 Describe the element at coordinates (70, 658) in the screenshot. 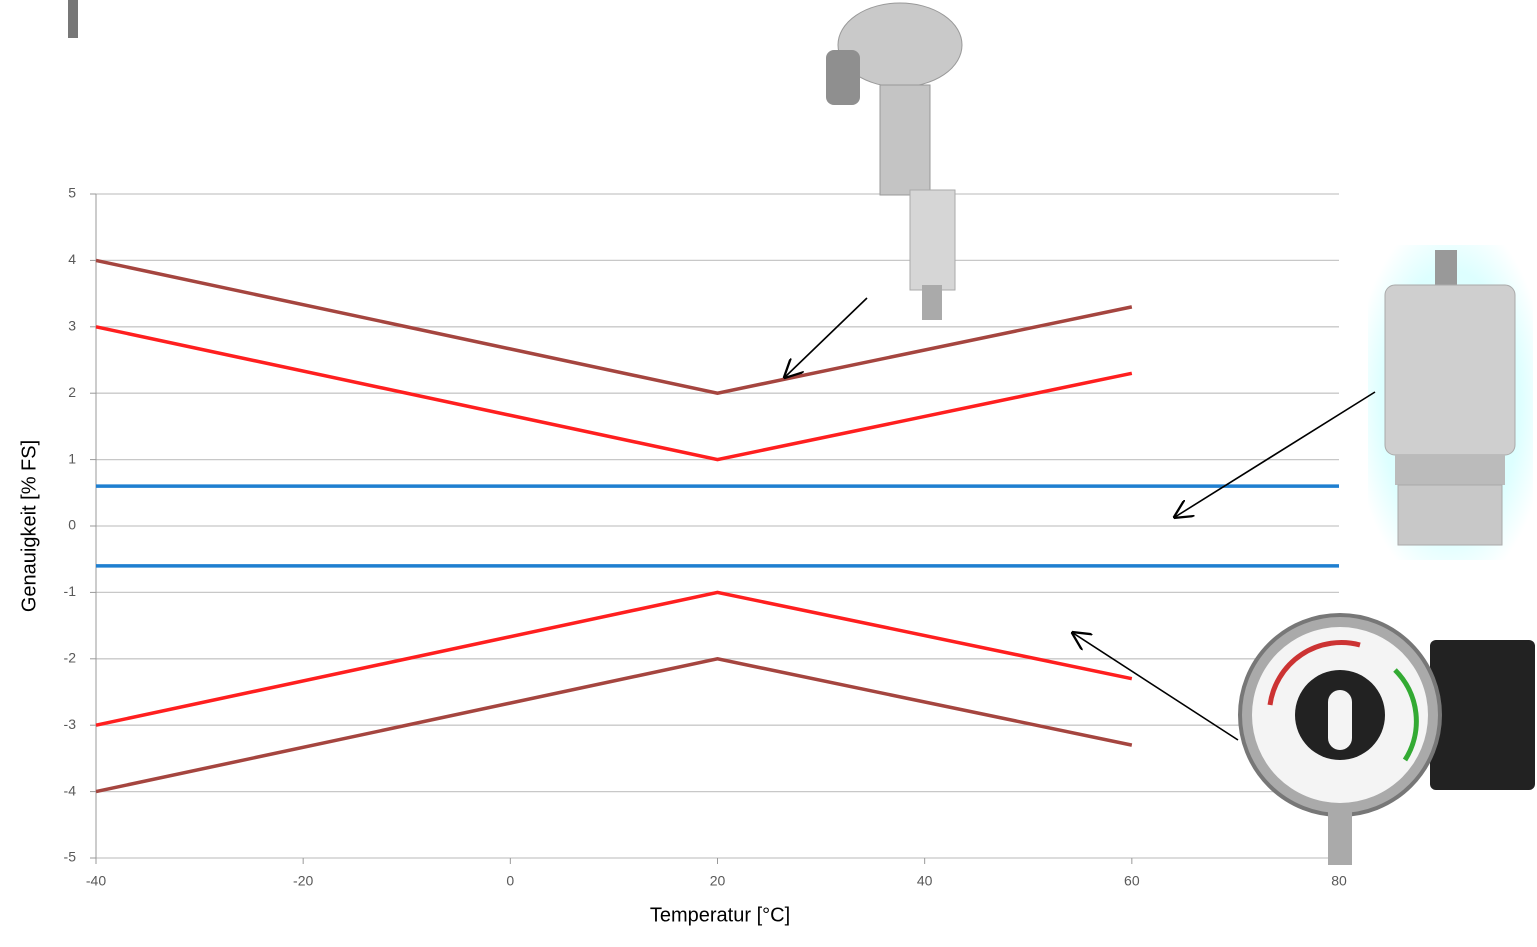

I see `y-tick-label: -2` at that location.